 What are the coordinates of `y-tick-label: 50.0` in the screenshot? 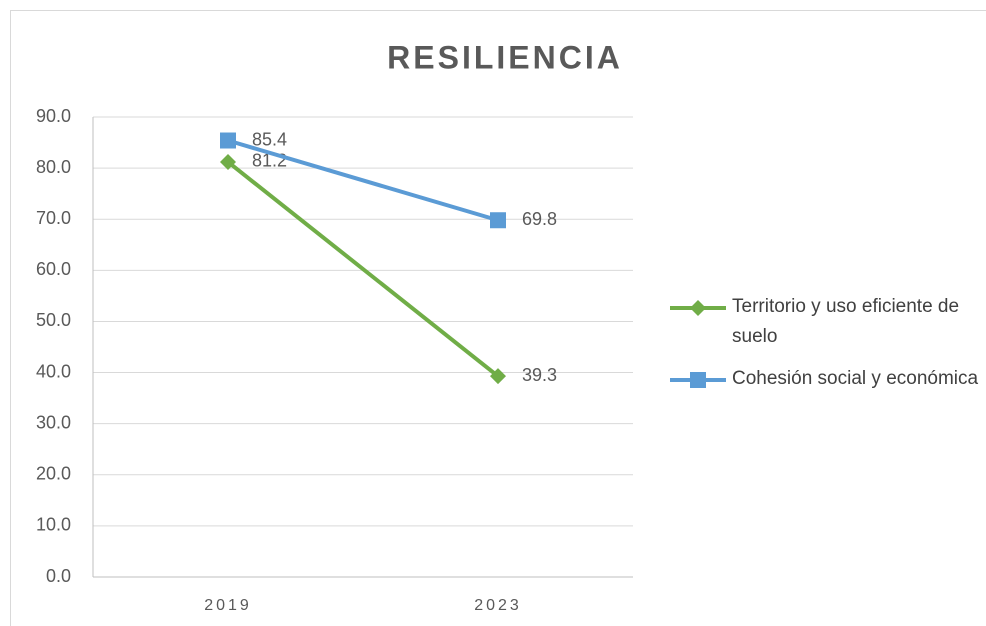 It's located at (53, 320).